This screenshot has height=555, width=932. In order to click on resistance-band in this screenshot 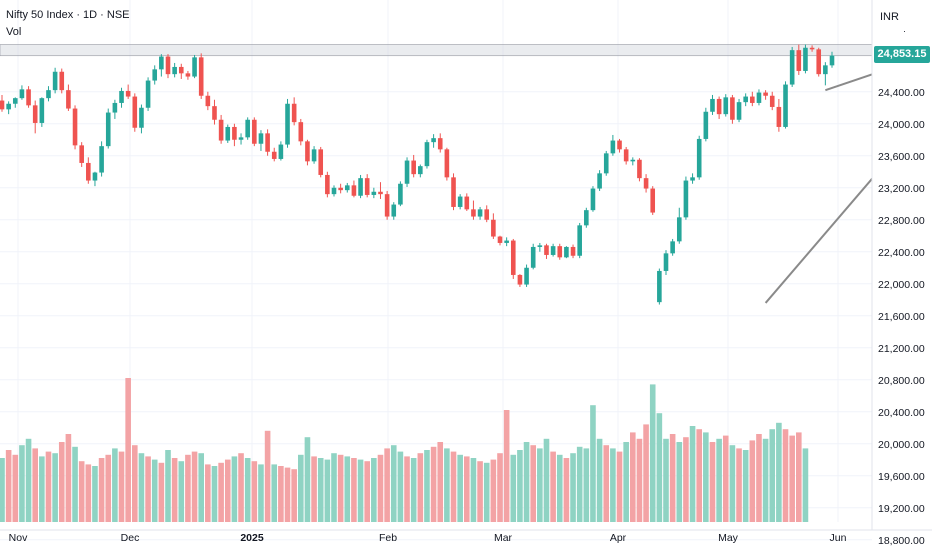, I will do `click(436, 50)`.